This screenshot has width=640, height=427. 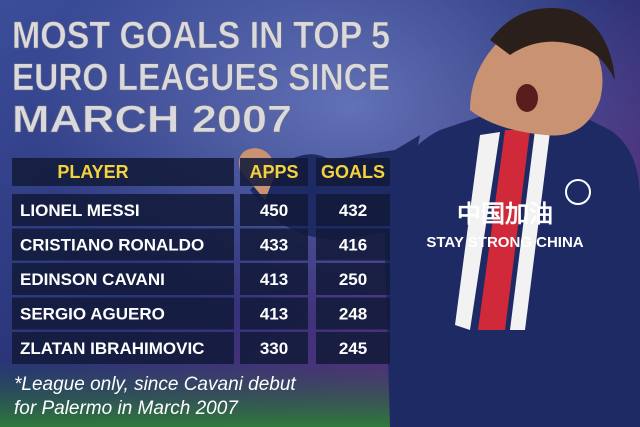 What do you see at coordinates (504, 242) in the screenshot?
I see `shirt-slogan: STAY STRONG CHINA` at bounding box center [504, 242].